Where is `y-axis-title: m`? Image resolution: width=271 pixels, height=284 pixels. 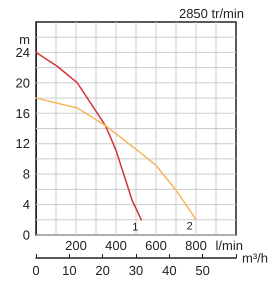
y-axis-title: m is located at coordinates (24, 39).